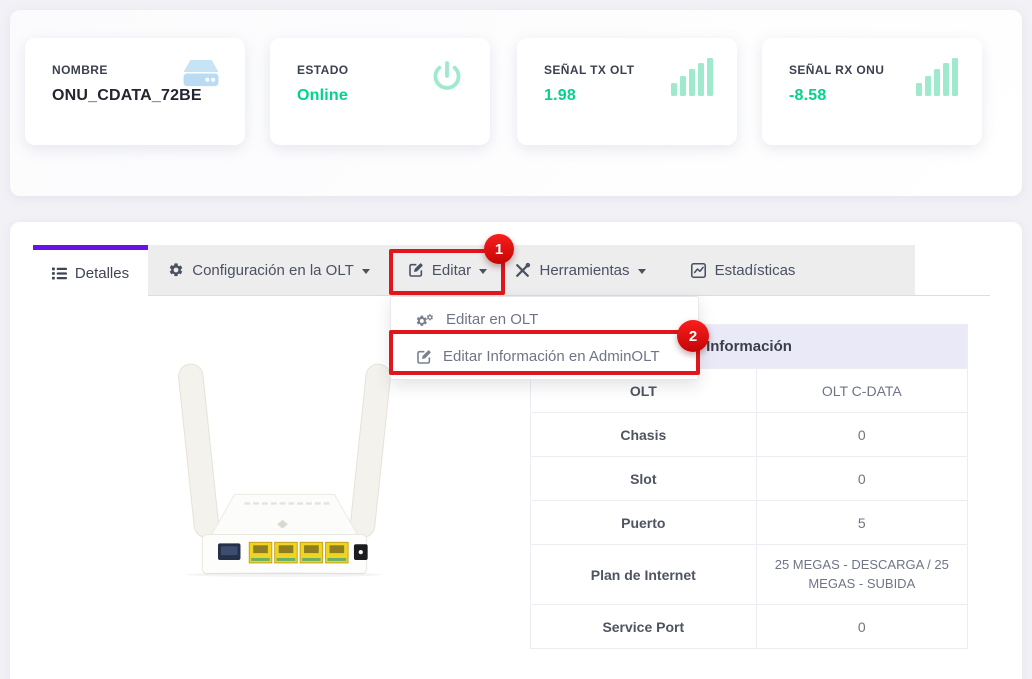  What do you see at coordinates (643, 478) in the screenshot?
I see `row-label: Slot` at bounding box center [643, 478].